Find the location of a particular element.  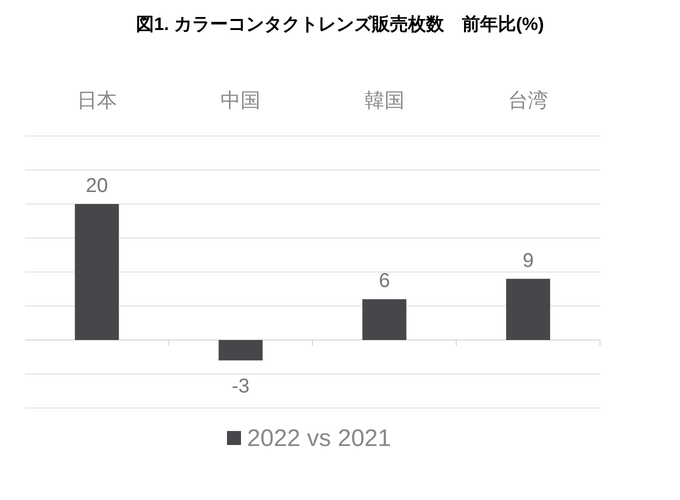

x-tick-label: 台湾 is located at coordinates (528, 101).